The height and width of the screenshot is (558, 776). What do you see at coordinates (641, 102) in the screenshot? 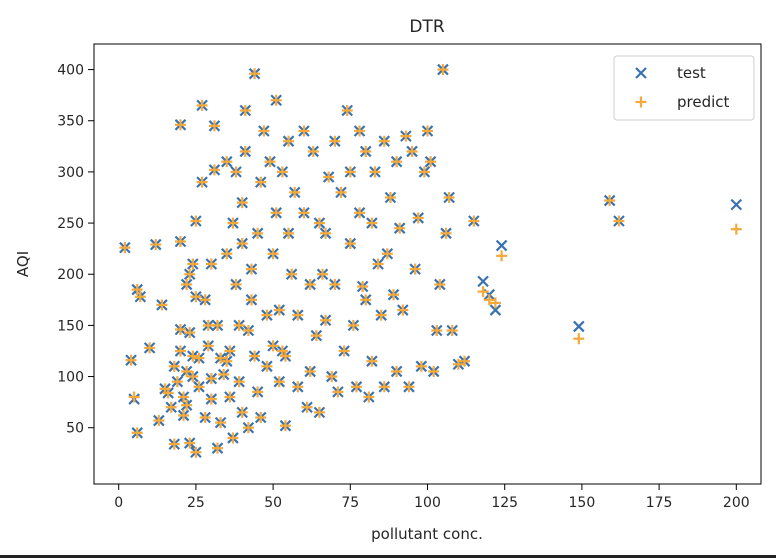
I see `legend-marker-predict` at bounding box center [641, 102].